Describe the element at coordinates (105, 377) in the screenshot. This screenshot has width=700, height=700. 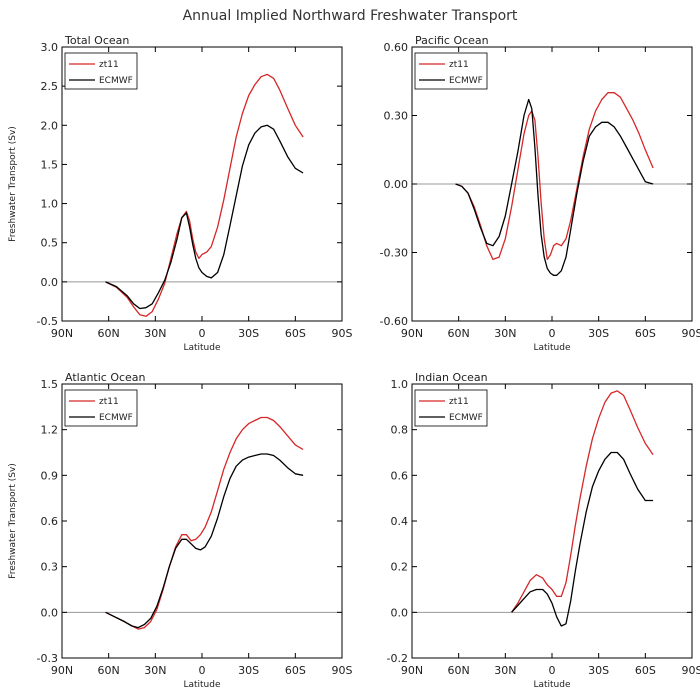
I see `panel-title: Atlantic Ocean` at that location.